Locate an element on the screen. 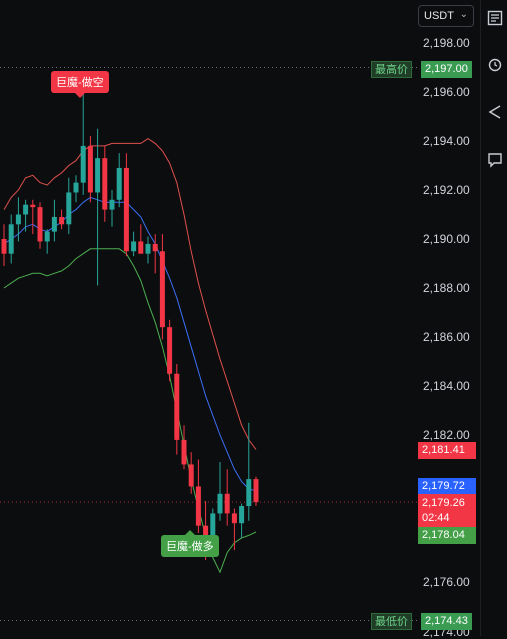 This screenshot has width=507, height=639. alarm-icon is located at coordinates (495, 64).